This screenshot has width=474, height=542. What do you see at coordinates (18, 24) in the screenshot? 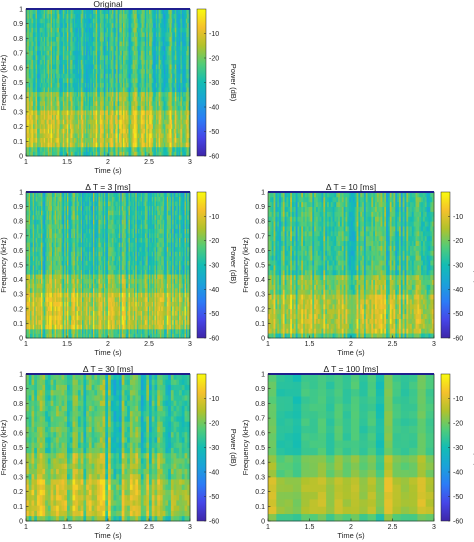
I see `y-tick-label: 0.9` at bounding box center [18, 24].